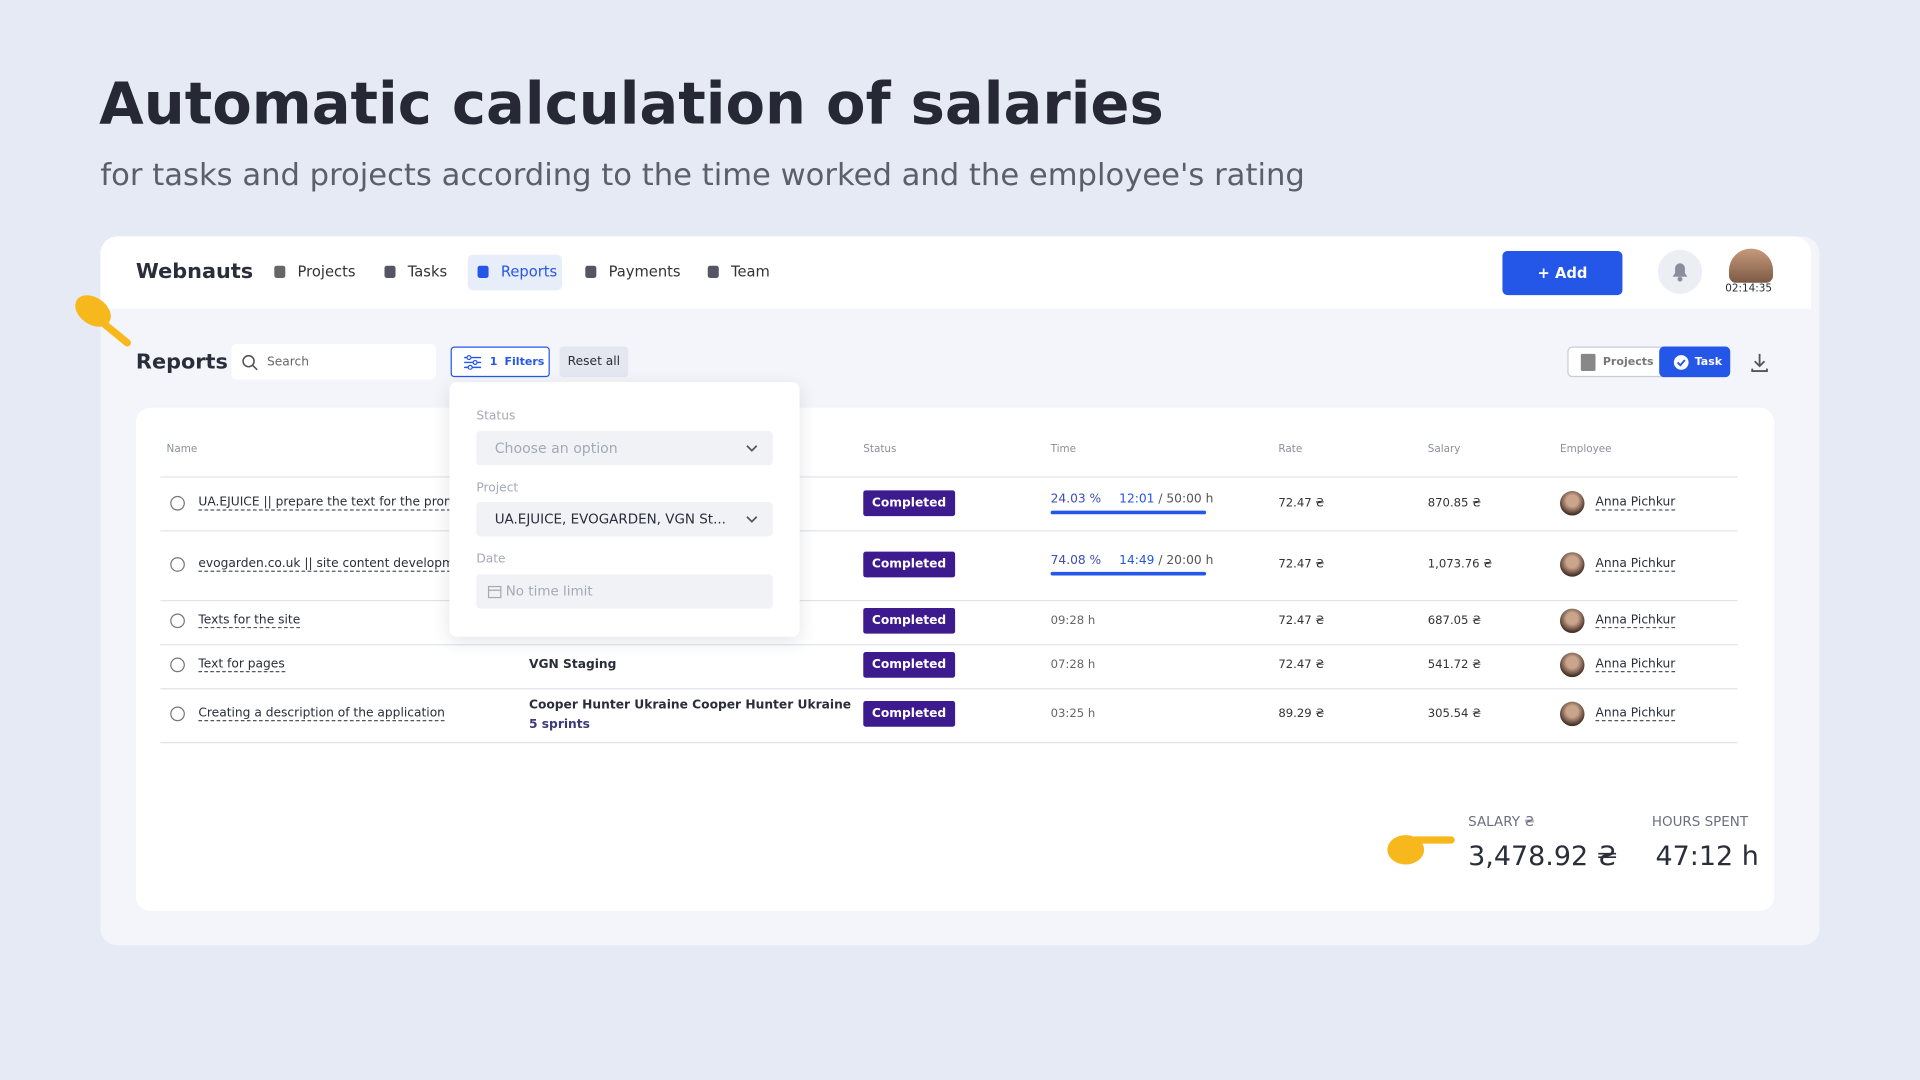  Describe the element at coordinates (241, 665) in the screenshot. I see `task-name: Text for pages` at that location.